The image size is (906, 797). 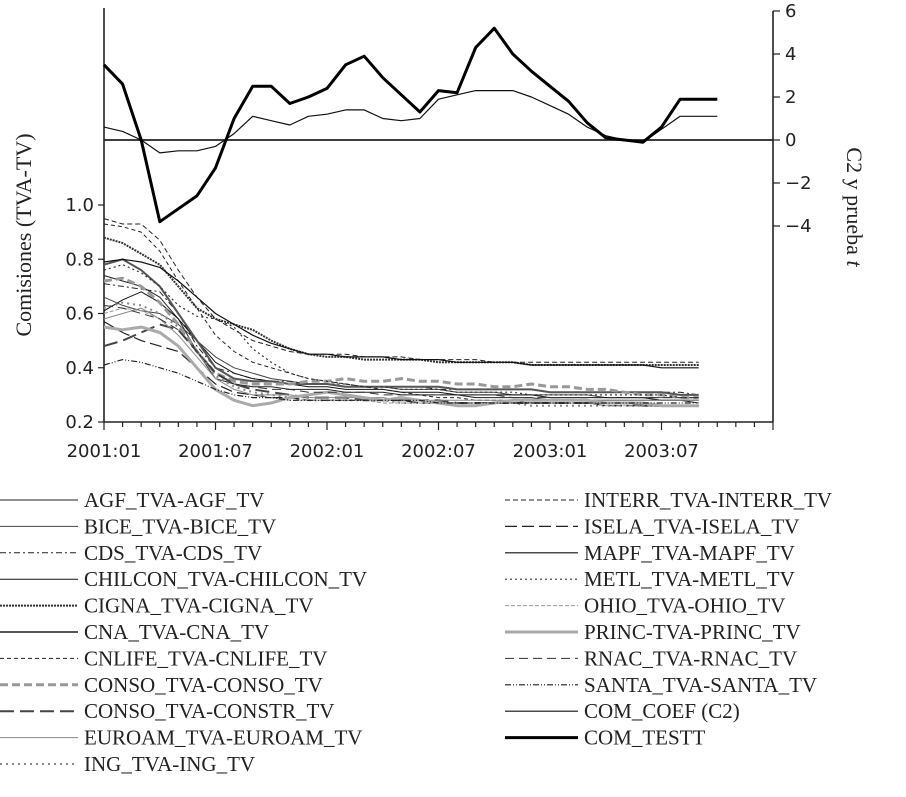 I want to click on y-right-tick-label: 0, so click(x=790, y=140).